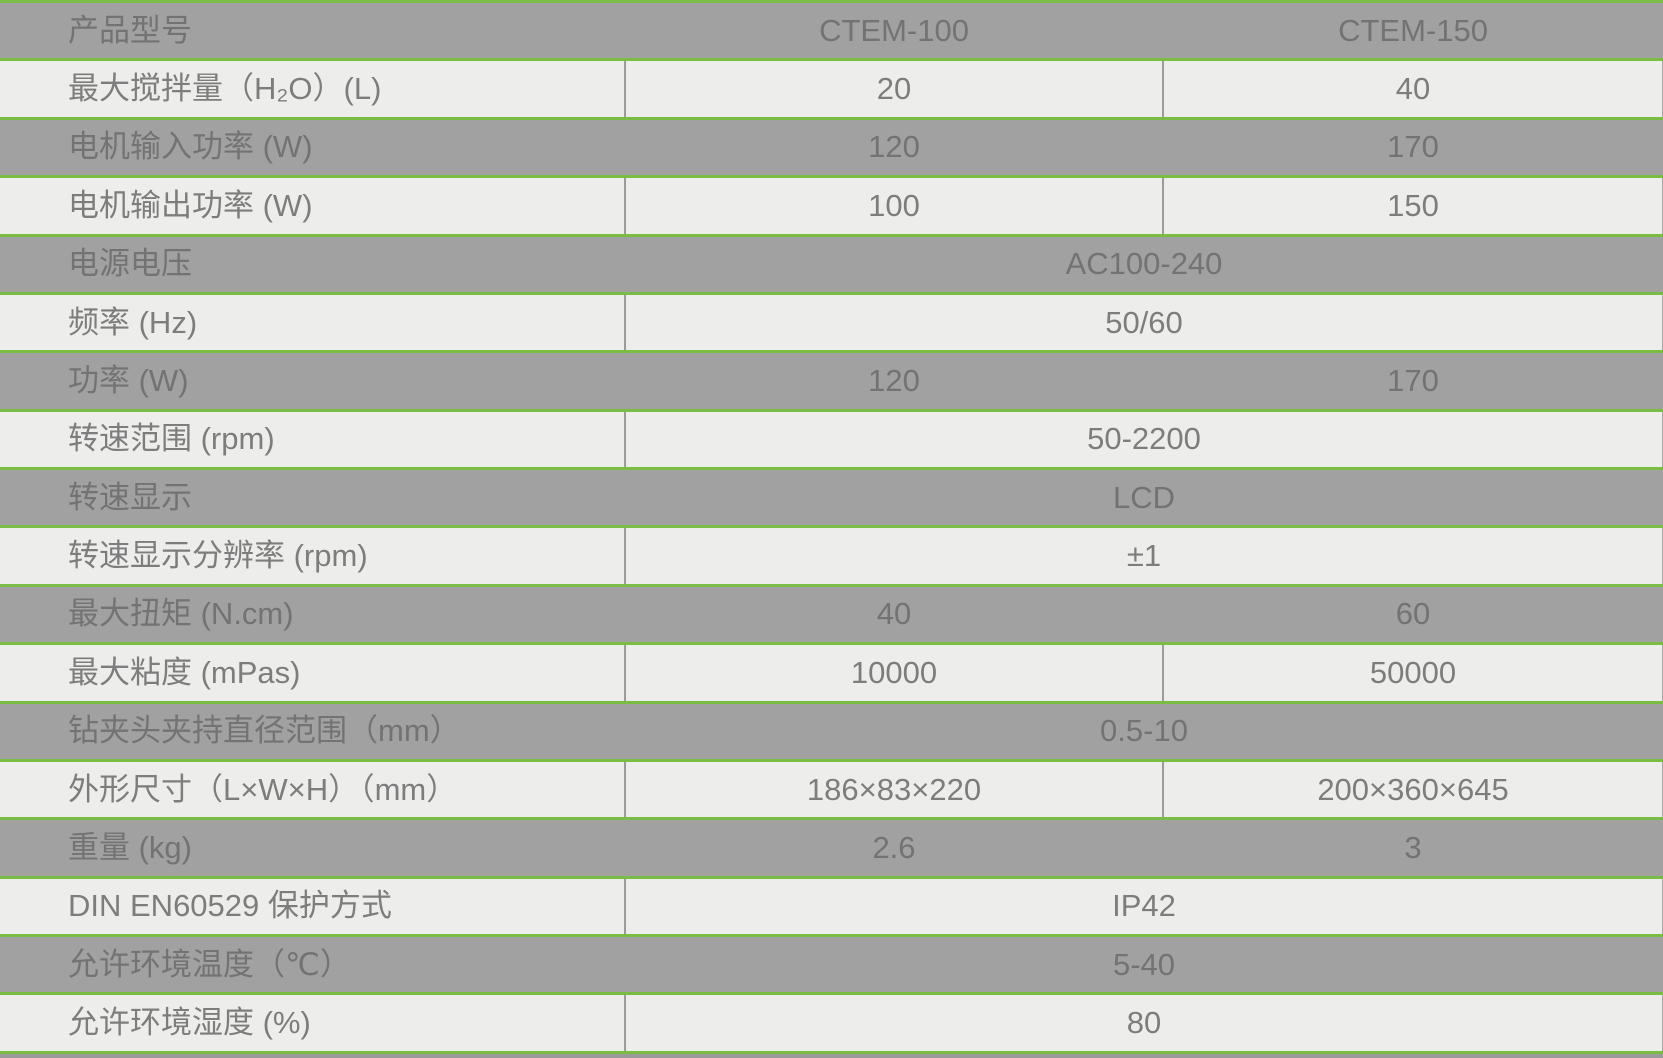 The image size is (1663, 1058). I want to click on row-label: 最大粘度 (mPas), so click(313, 672).